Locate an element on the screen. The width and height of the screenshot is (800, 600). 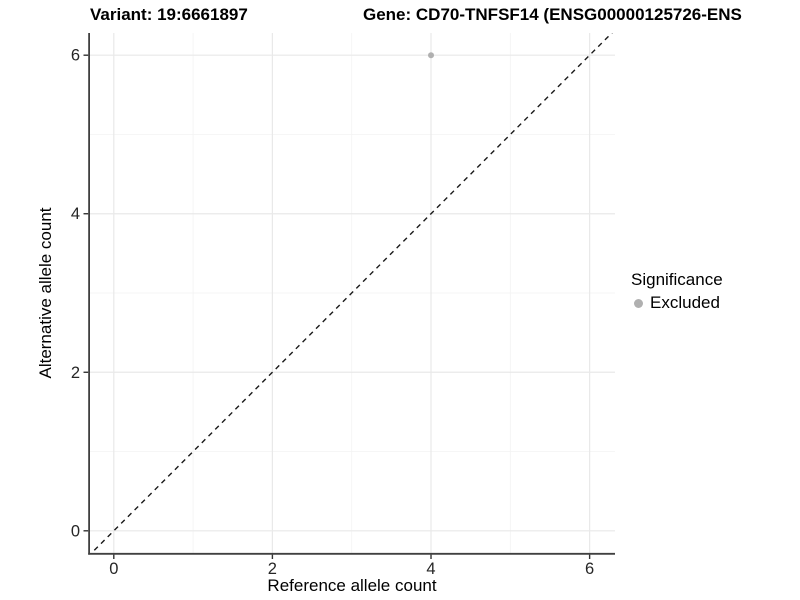
legend-item-excluded: Excluded is located at coordinates (677, 303).